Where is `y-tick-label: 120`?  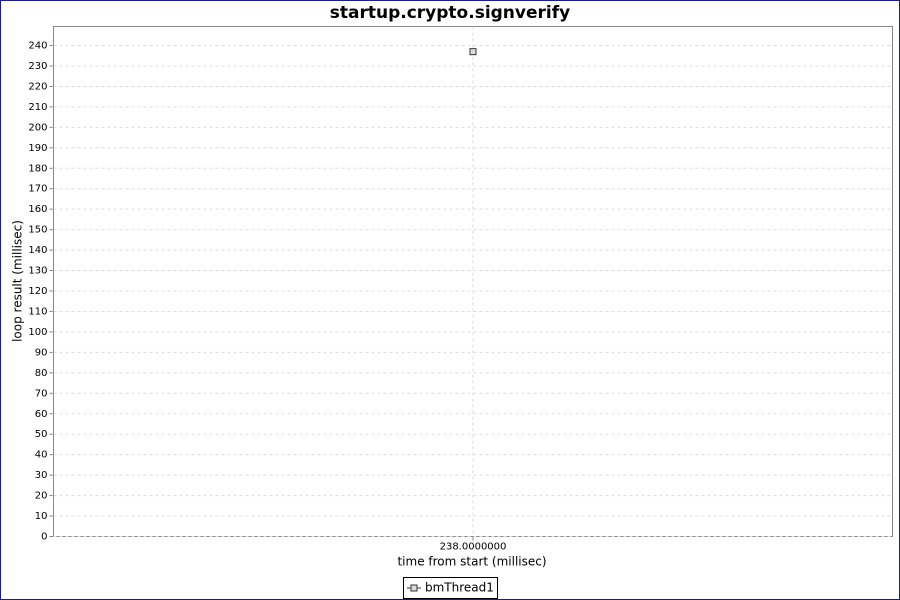 y-tick-label: 120 is located at coordinates (37, 291).